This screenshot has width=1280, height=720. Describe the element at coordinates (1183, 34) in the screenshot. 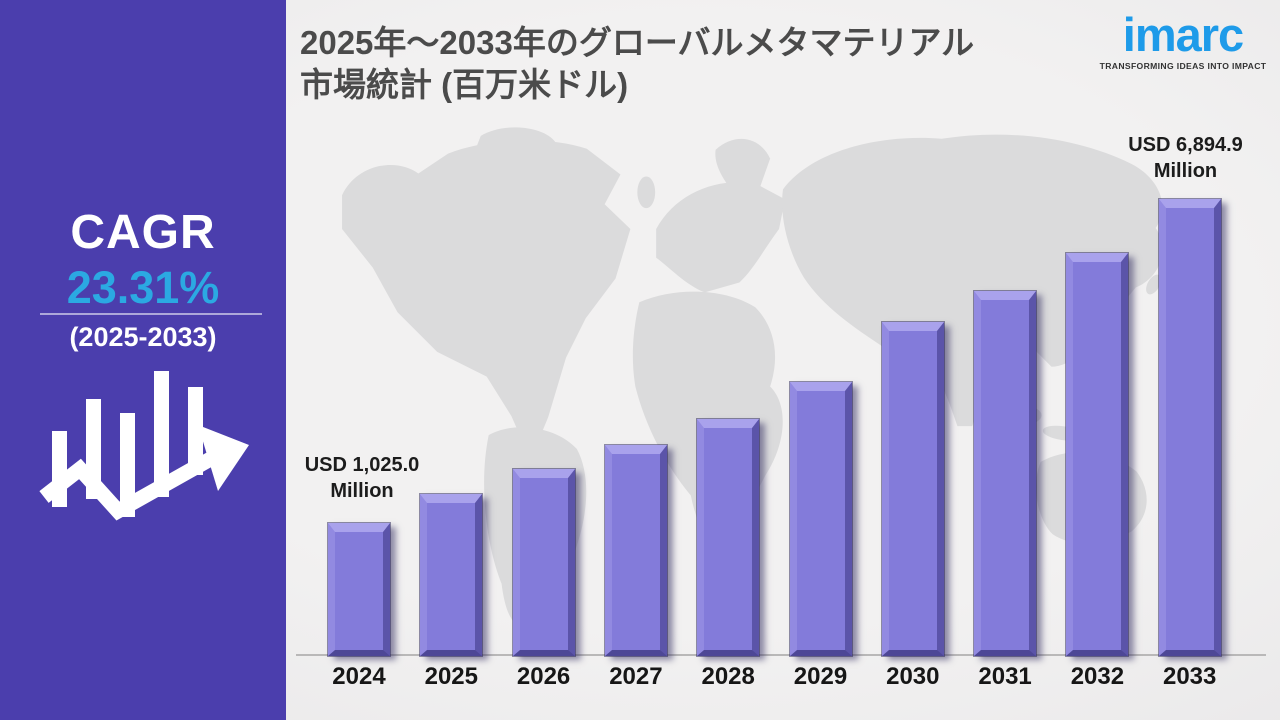

I see `imarc-logo-wordmark: imarc` at that location.